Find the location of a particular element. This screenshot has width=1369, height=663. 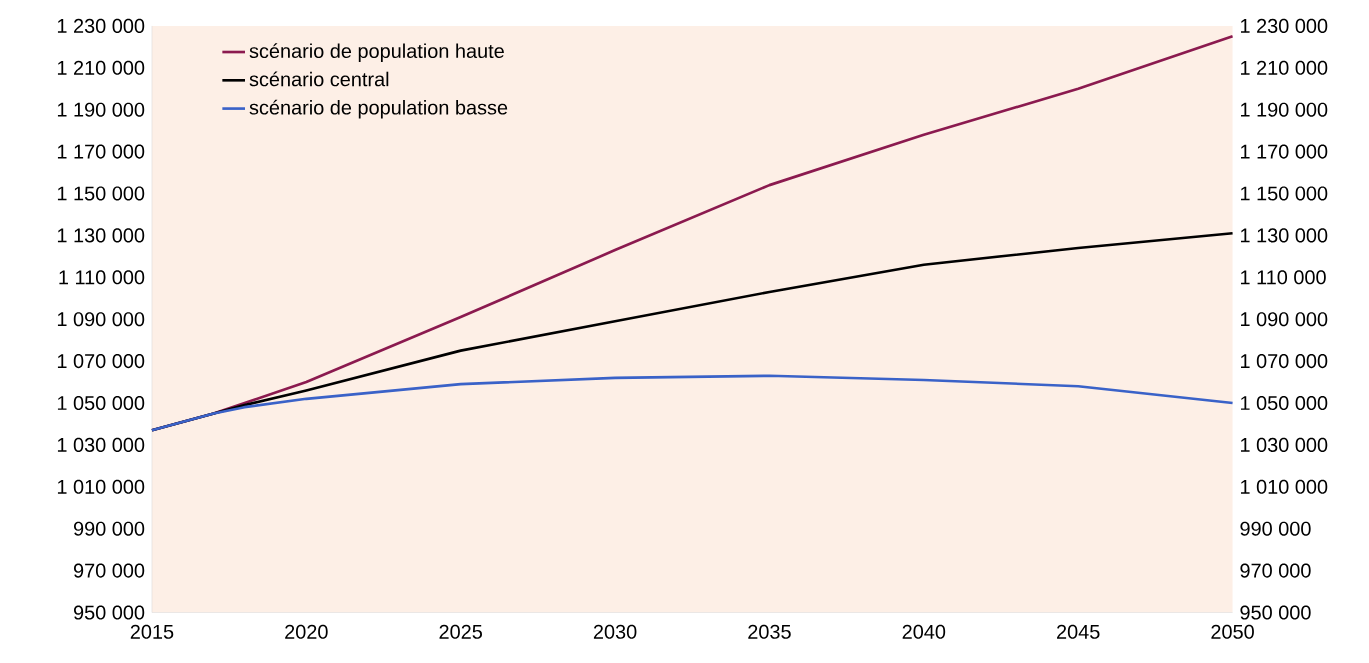

y2-tick-label: 950 000 is located at coordinates (1275, 612).